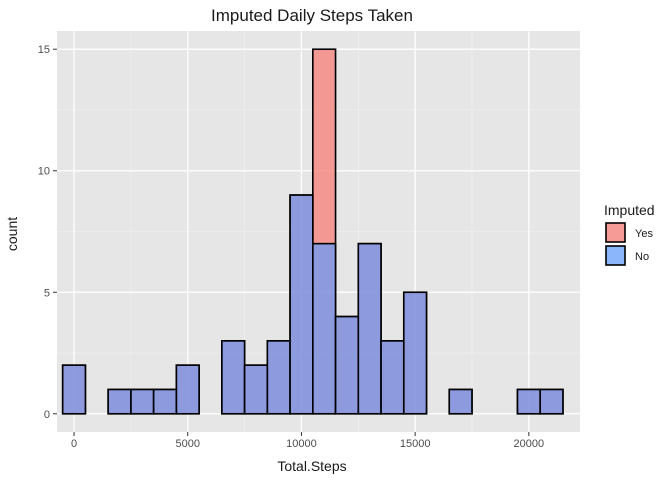  What do you see at coordinates (44, 50) in the screenshot?
I see `y-tick-label: 15` at bounding box center [44, 50].